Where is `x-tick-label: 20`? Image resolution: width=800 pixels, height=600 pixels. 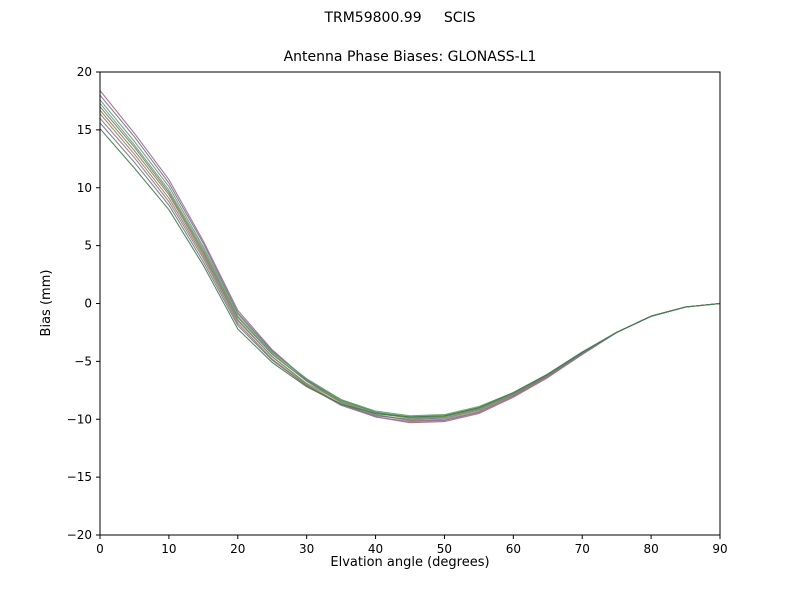
x-tick-label: 20 is located at coordinates (237, 549).